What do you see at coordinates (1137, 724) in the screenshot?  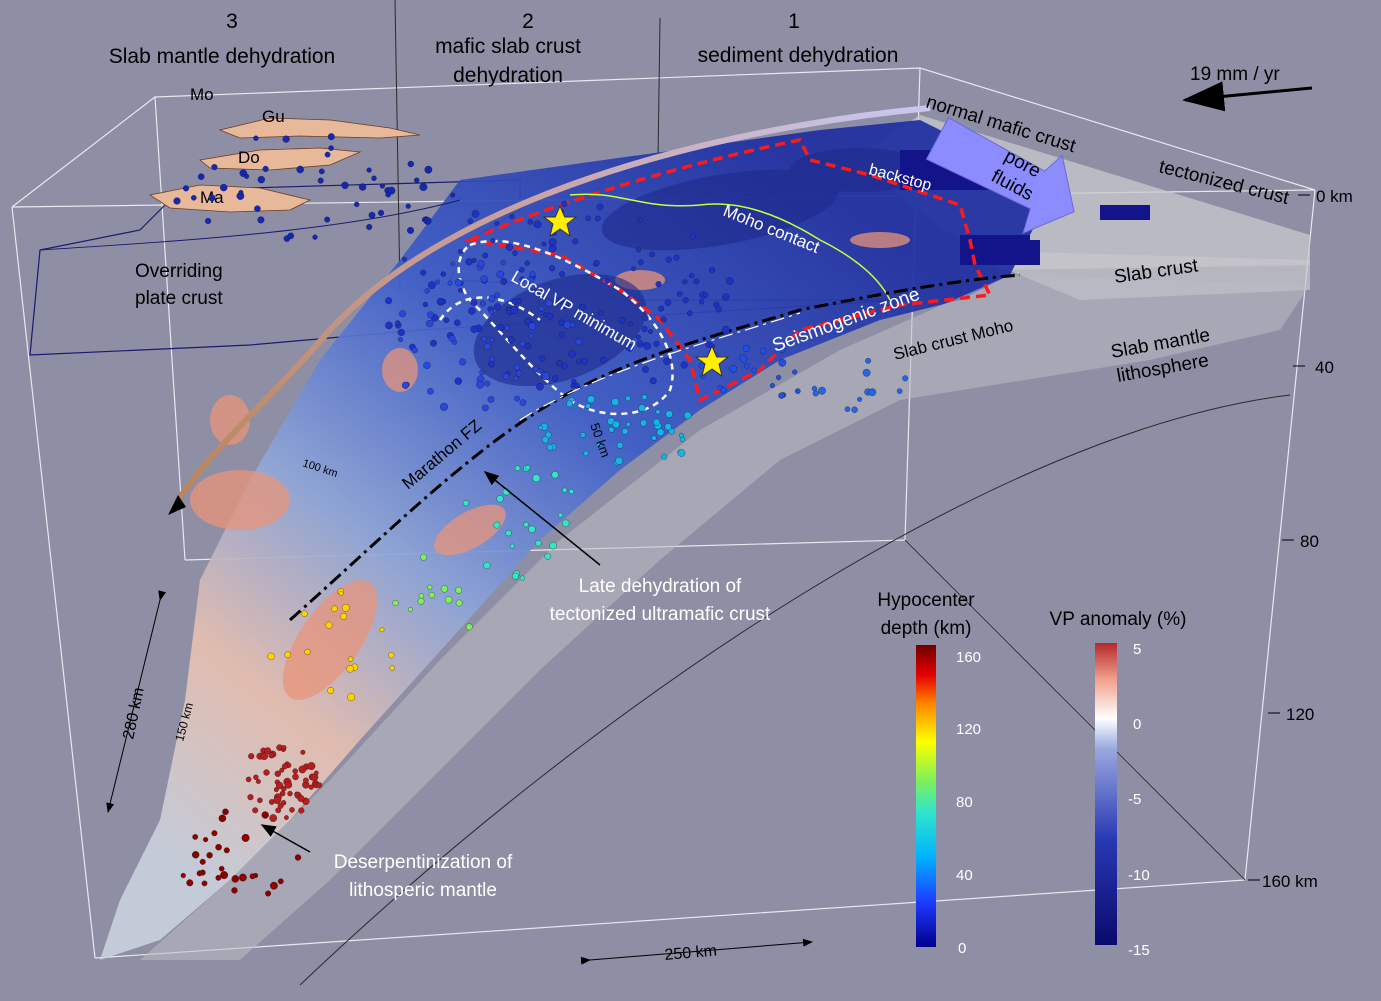 I see `vp-tick-0: 0` at bounding box center [1137, 724].